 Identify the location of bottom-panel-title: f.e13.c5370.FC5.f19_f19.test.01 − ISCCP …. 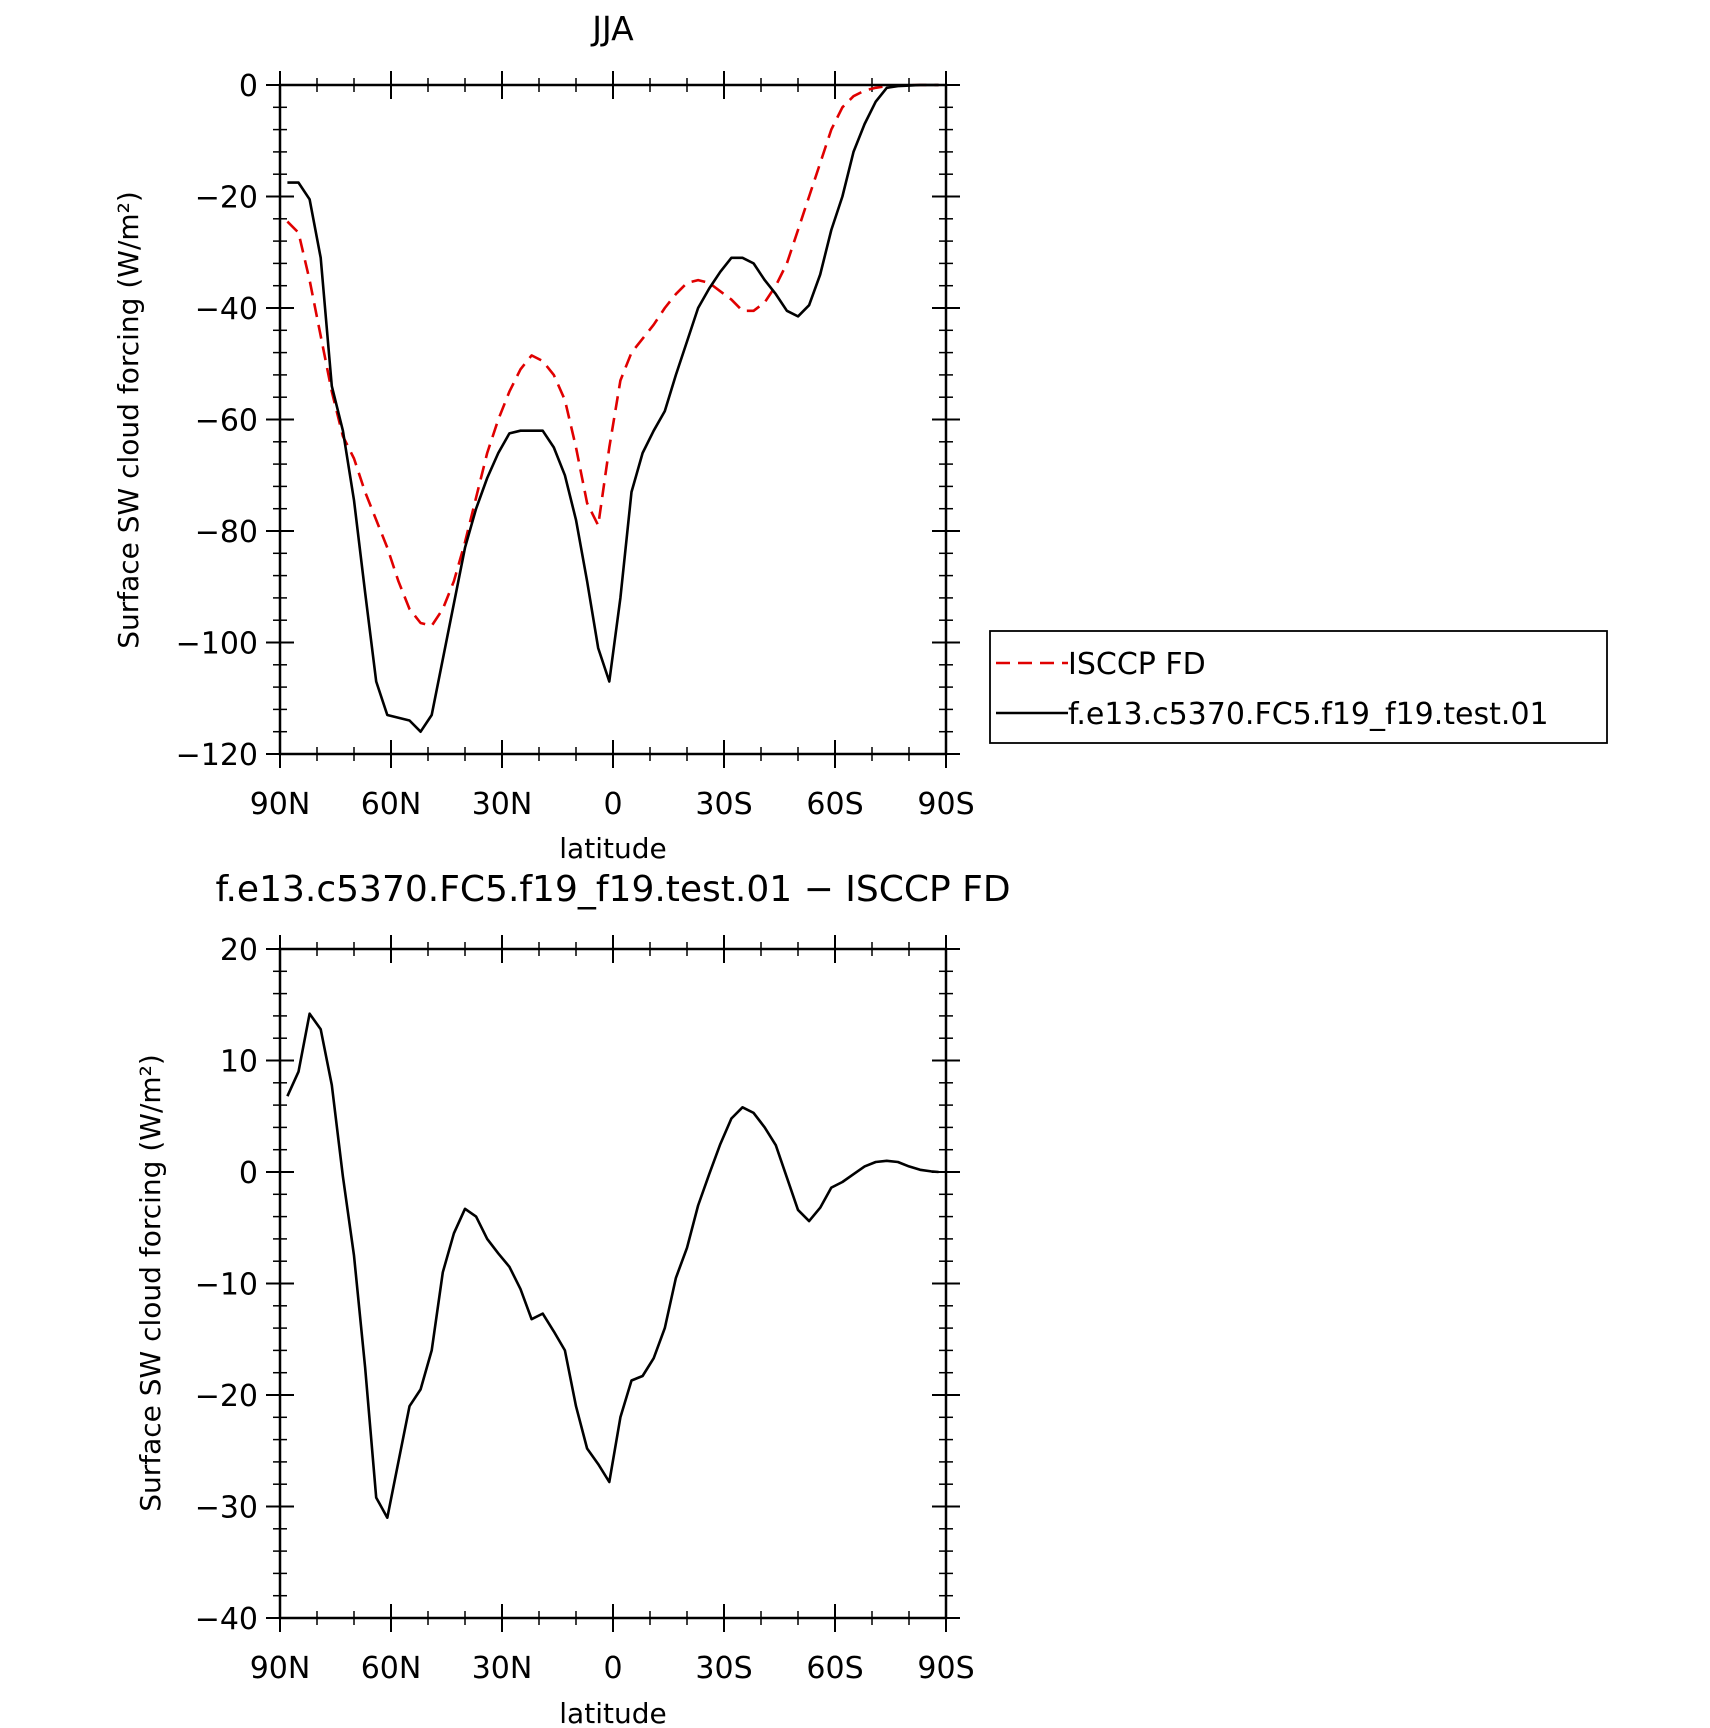
(612, 889).